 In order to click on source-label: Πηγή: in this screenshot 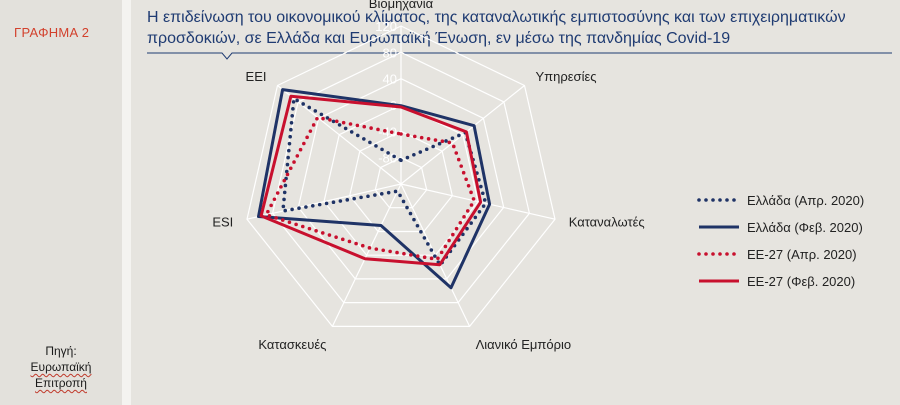, I will do `click(61, 351)`.